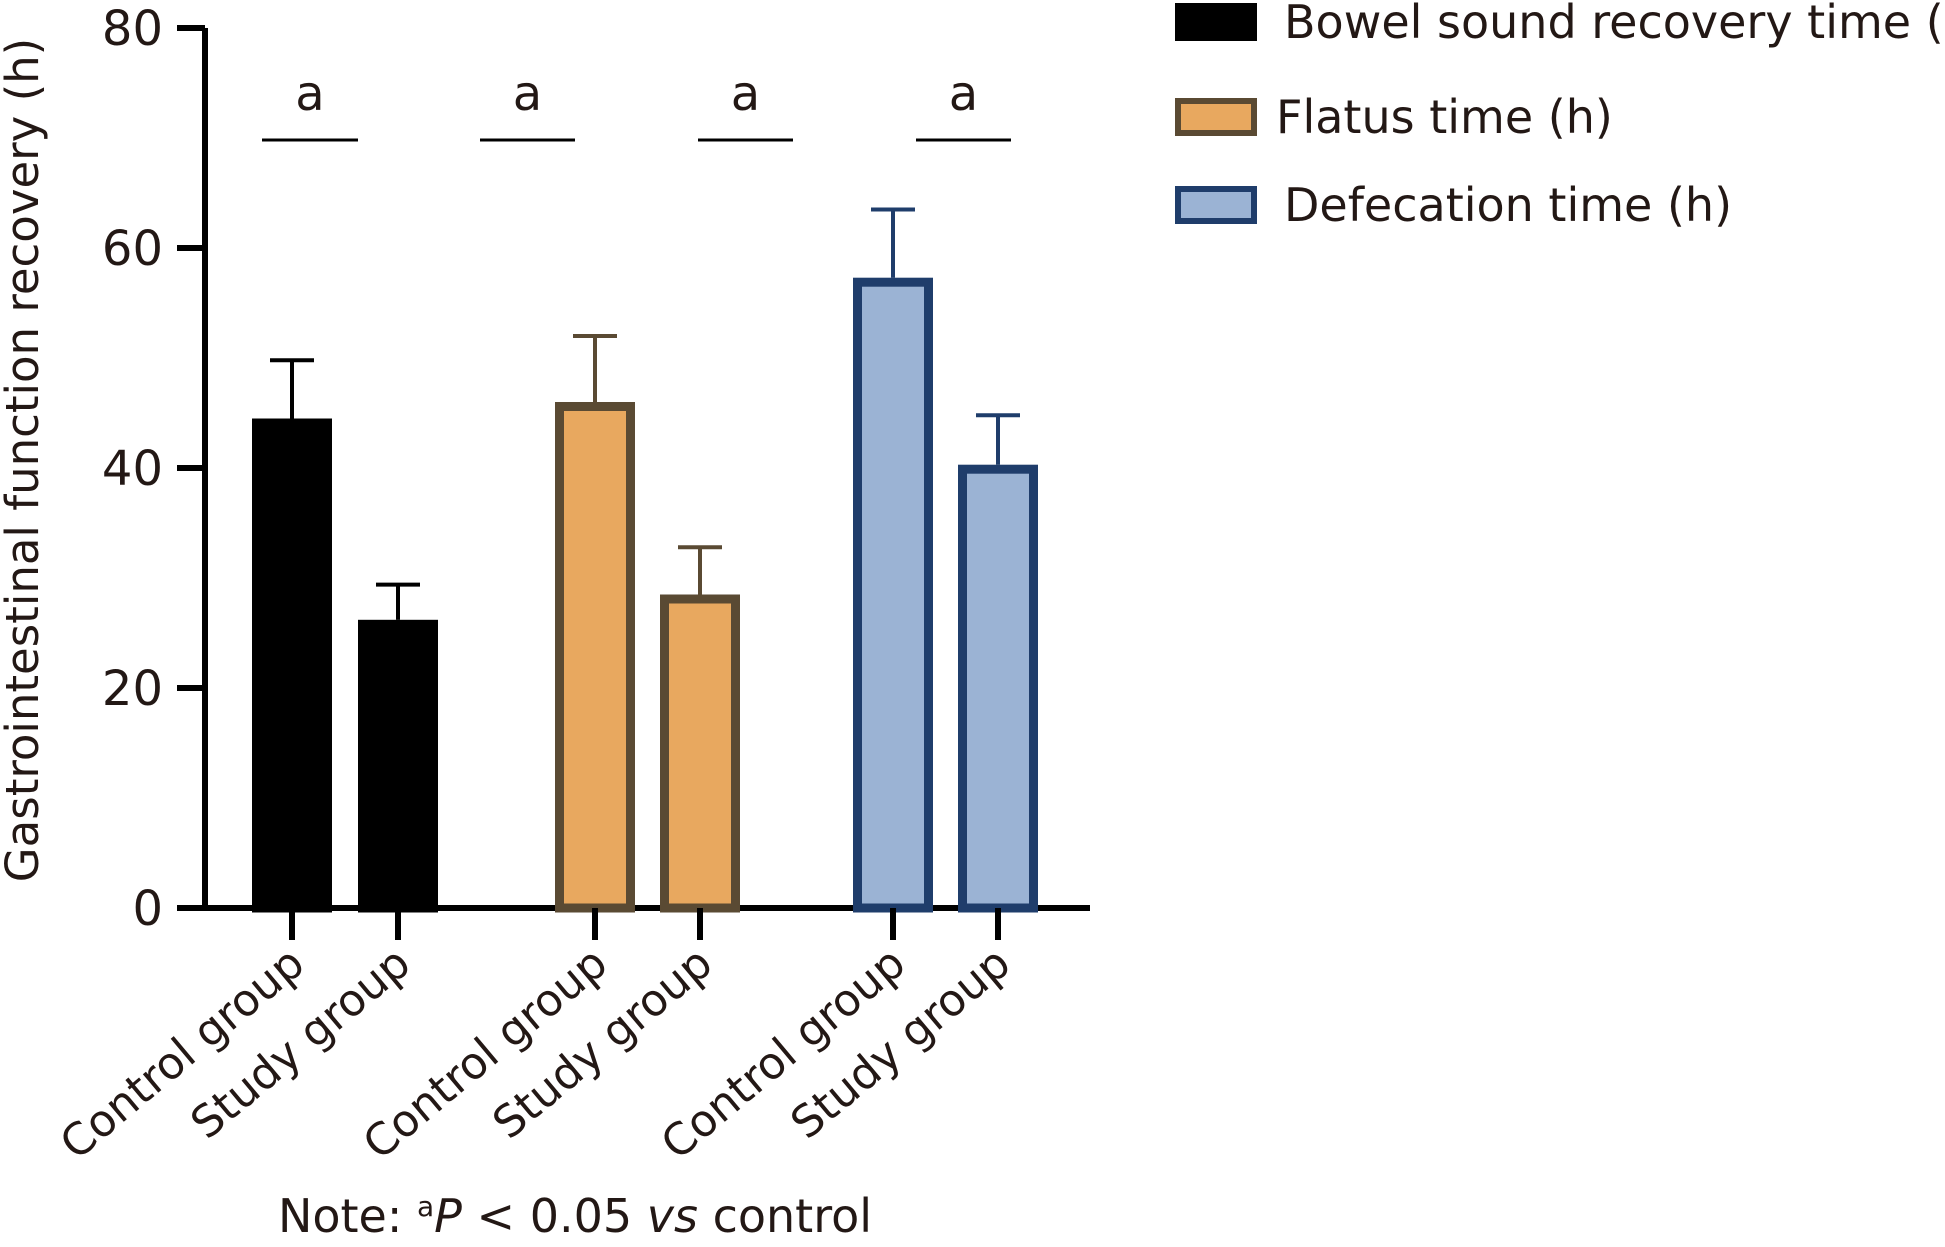 This screenshot has height=1247, width=1945. What do you see at coordinates (672, 1215) in the screenshot?
I see `footnote-part: vs` at bounding box center [672, 1215].